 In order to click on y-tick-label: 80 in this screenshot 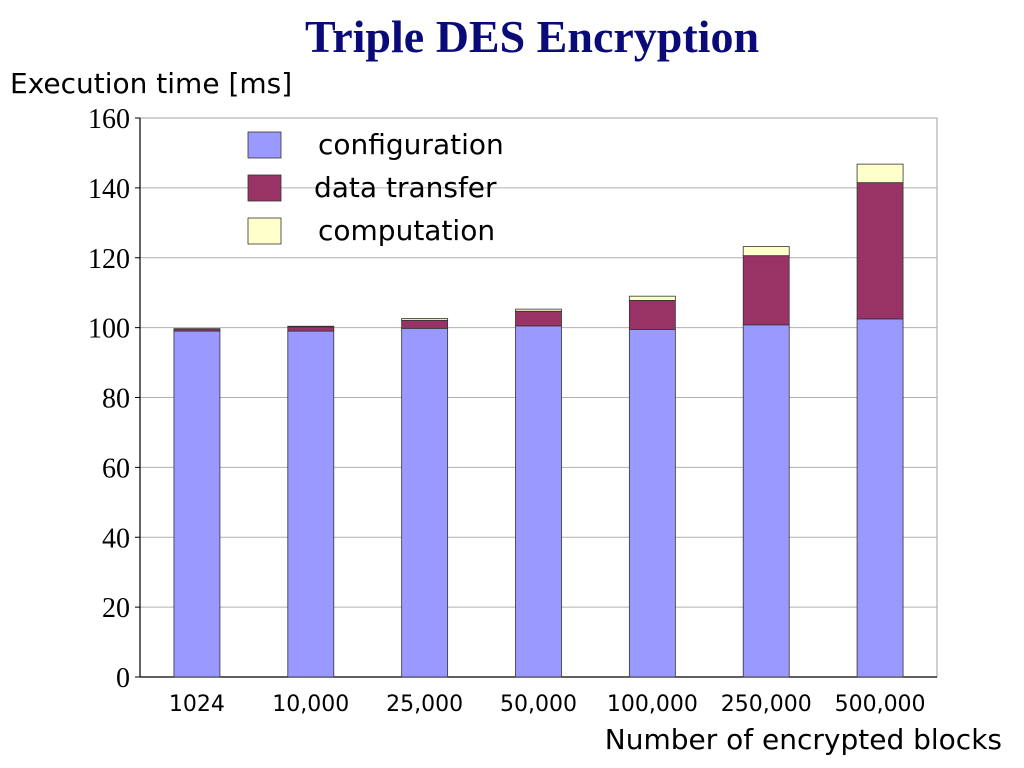, I will do `click(116, 399)`.